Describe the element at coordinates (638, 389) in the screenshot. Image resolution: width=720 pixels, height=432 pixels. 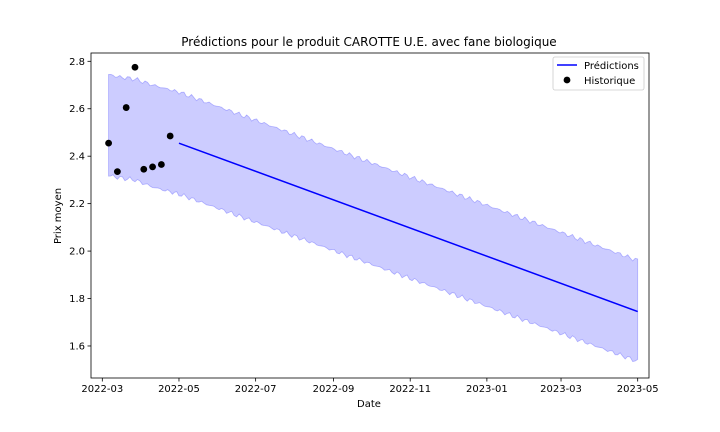
I see `x-tick-label: 2023-05` at that location.